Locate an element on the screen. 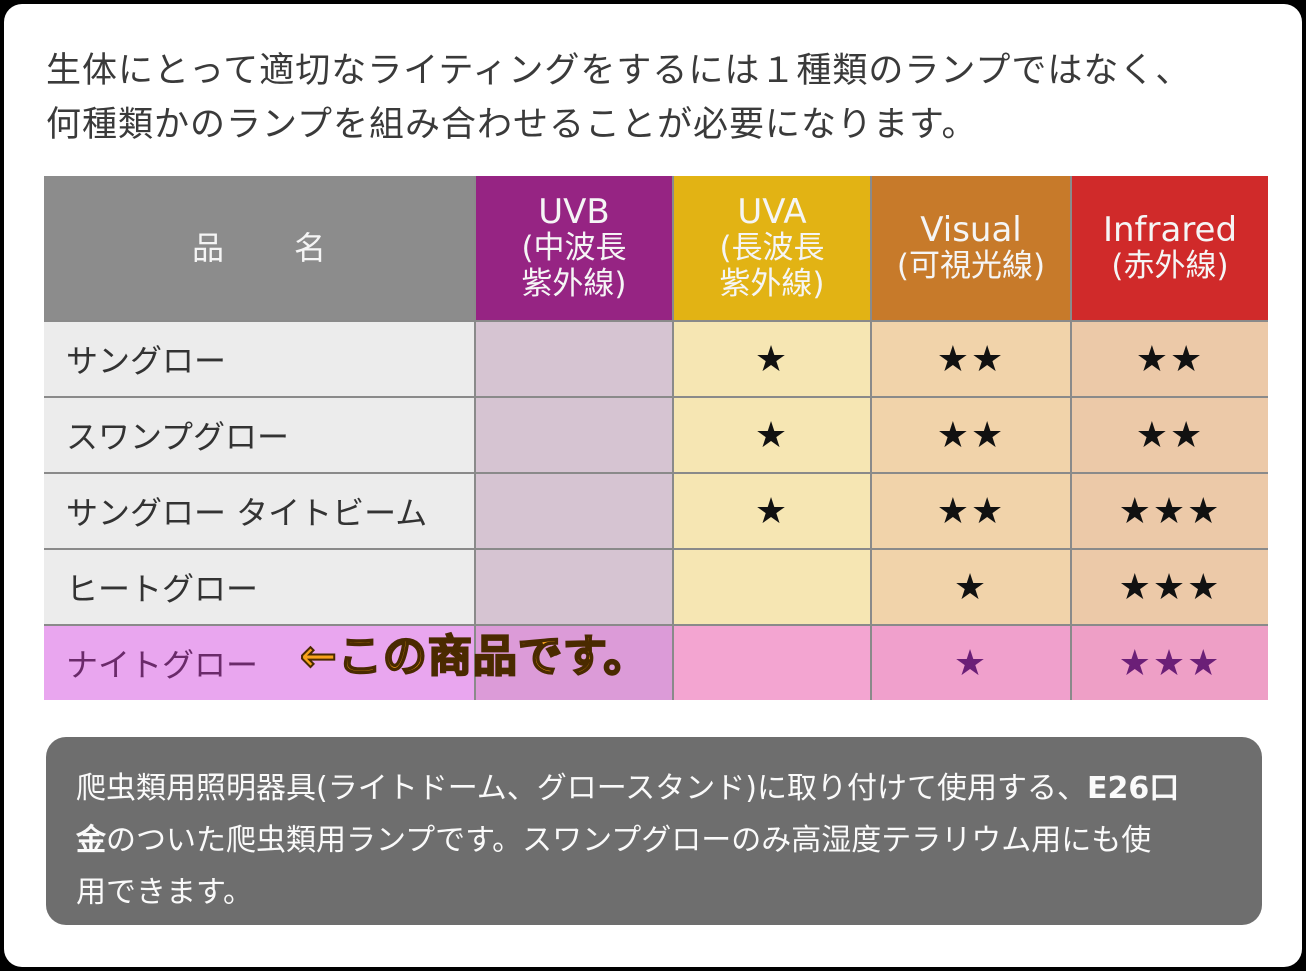  row-heatglo-uvb is located at coordinates (574, 587).